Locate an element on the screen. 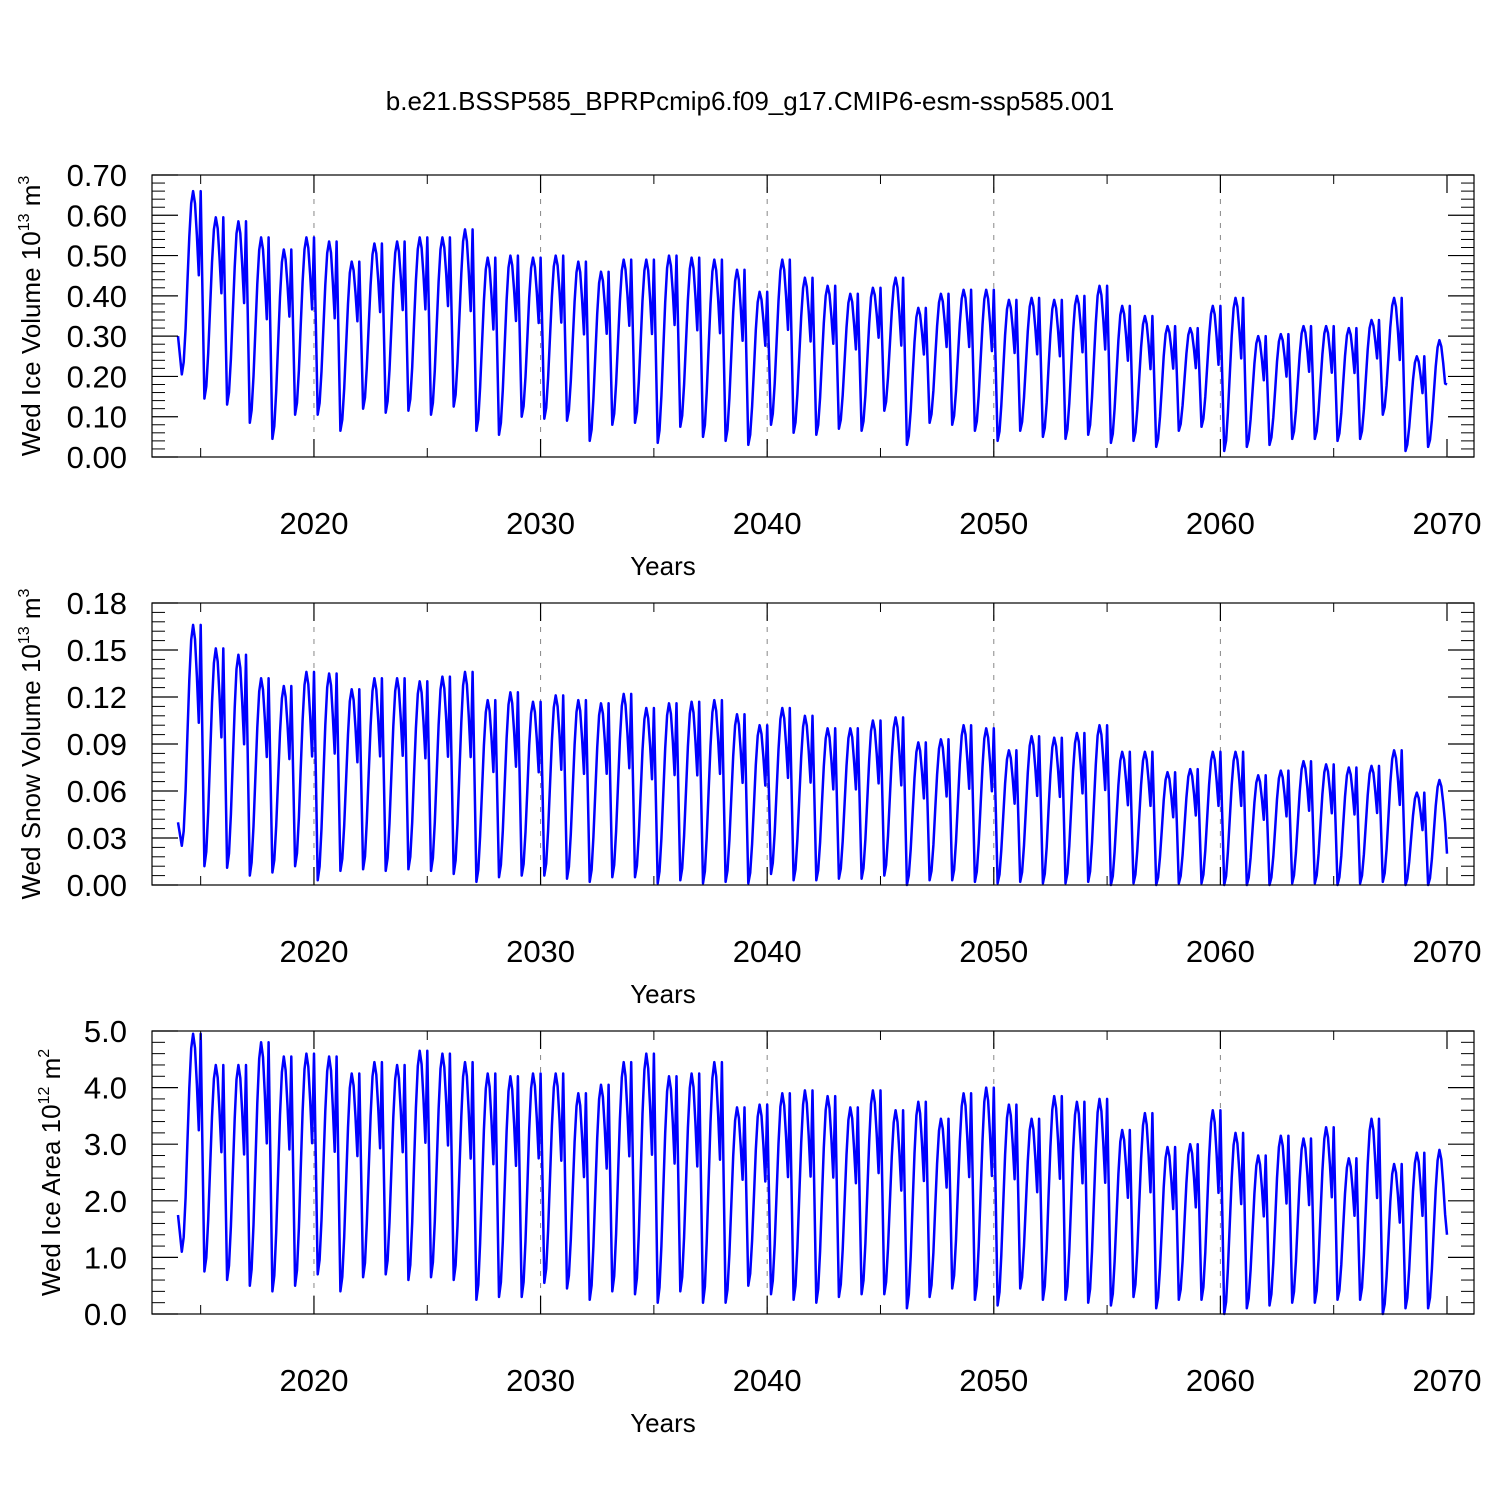  y-tick-label: 0.12 is located at coordinates (97, 697).